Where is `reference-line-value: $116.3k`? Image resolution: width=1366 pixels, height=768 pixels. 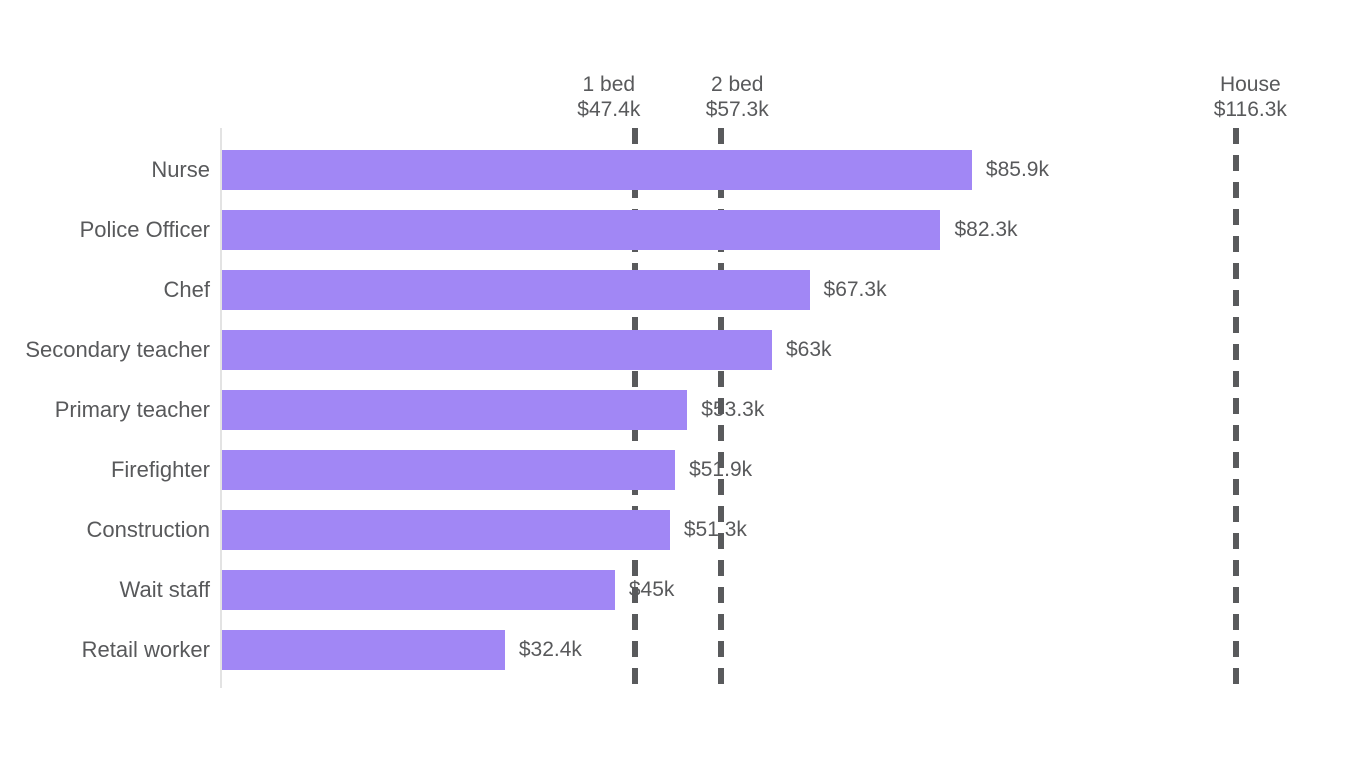
reference-line-value: $116.3k is located at coordinates (1250, 109).